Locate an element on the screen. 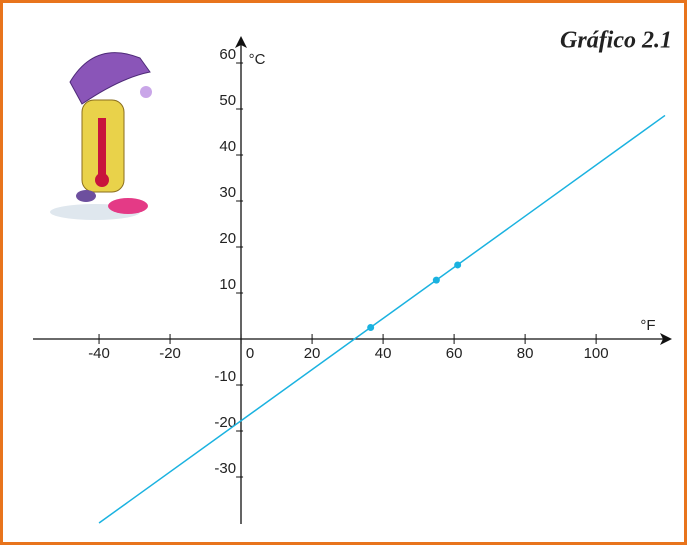 The height and width of the screenshot is (545, 687). chart-title: Gráfico 2.1 is located at coordinates (616, 41).